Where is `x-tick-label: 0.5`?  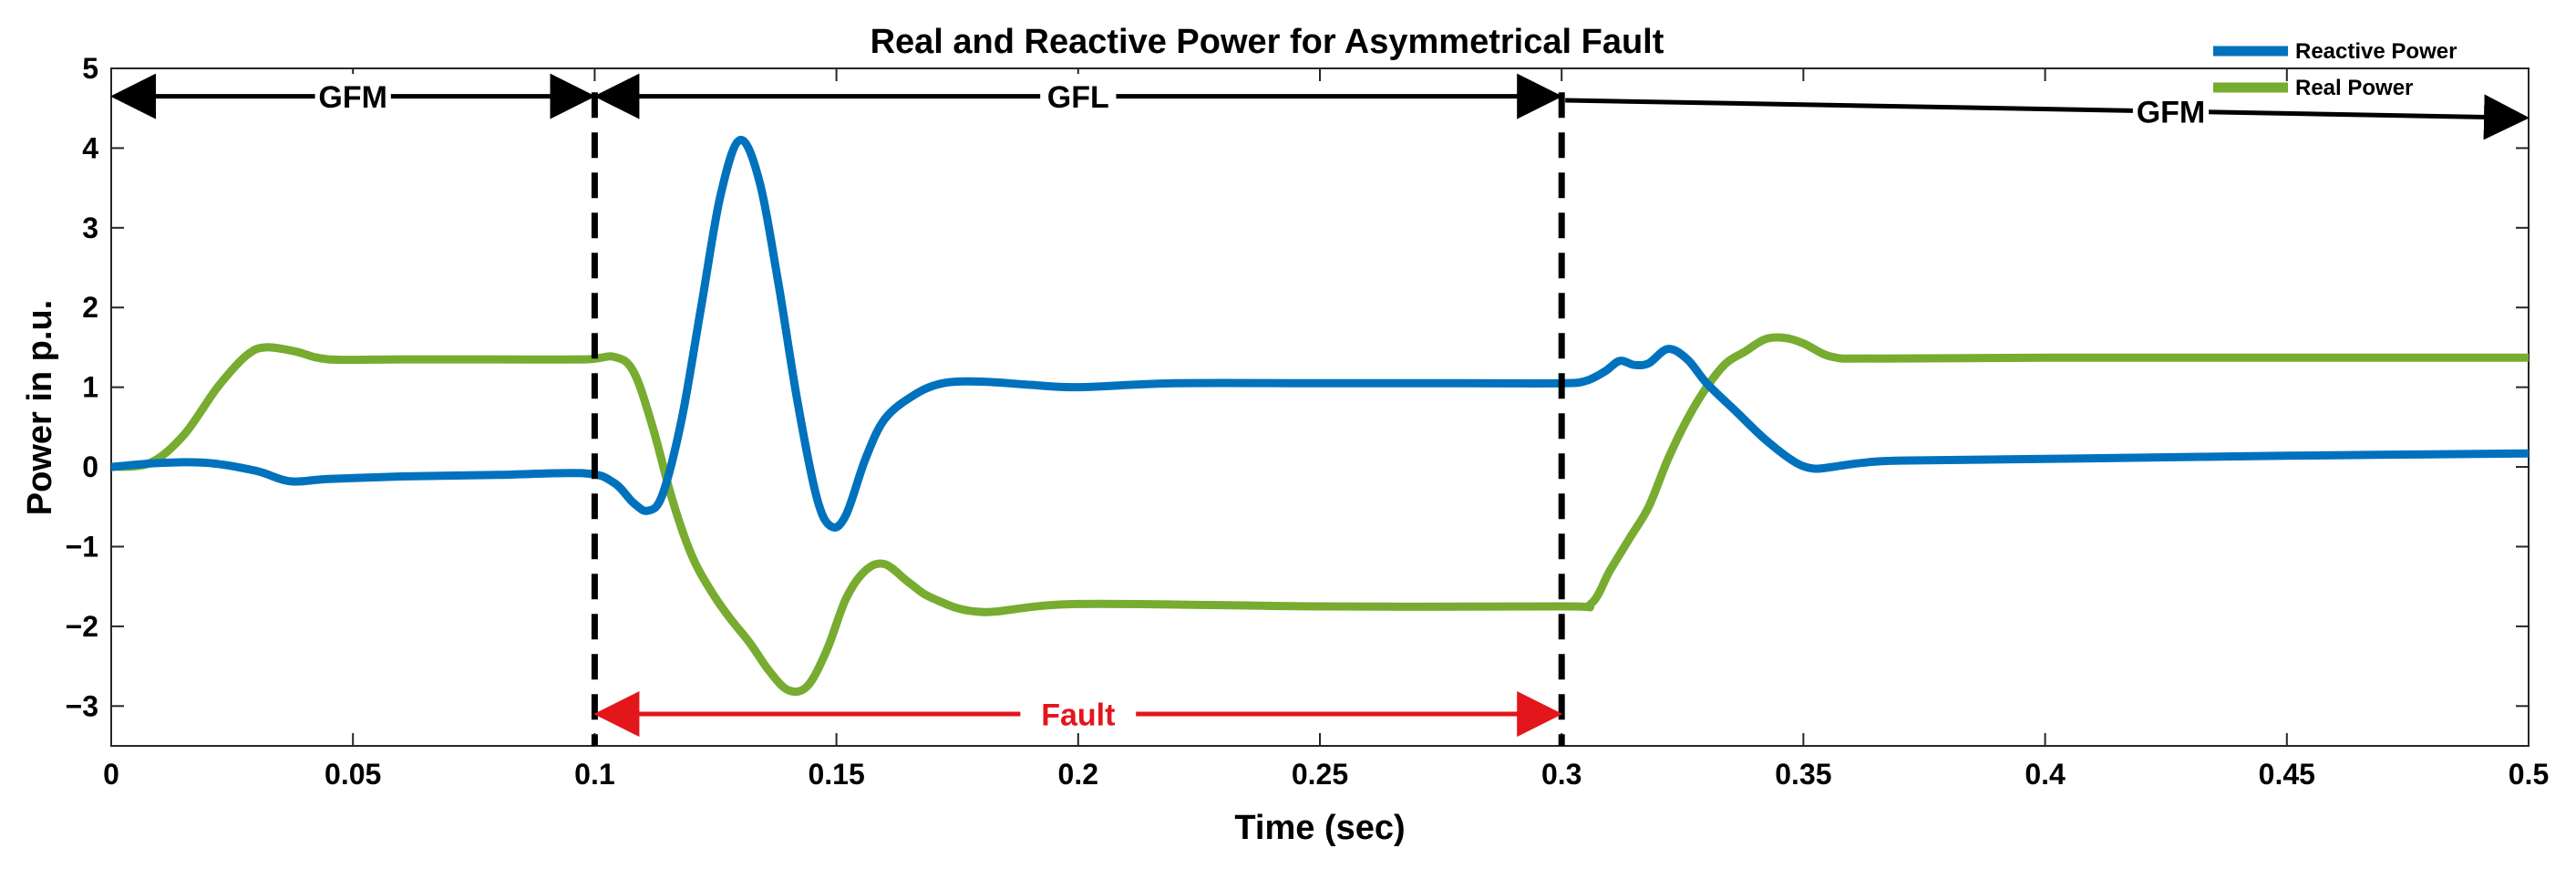
x-tick-label: 0.5 is located at coordinates (2529, 774).